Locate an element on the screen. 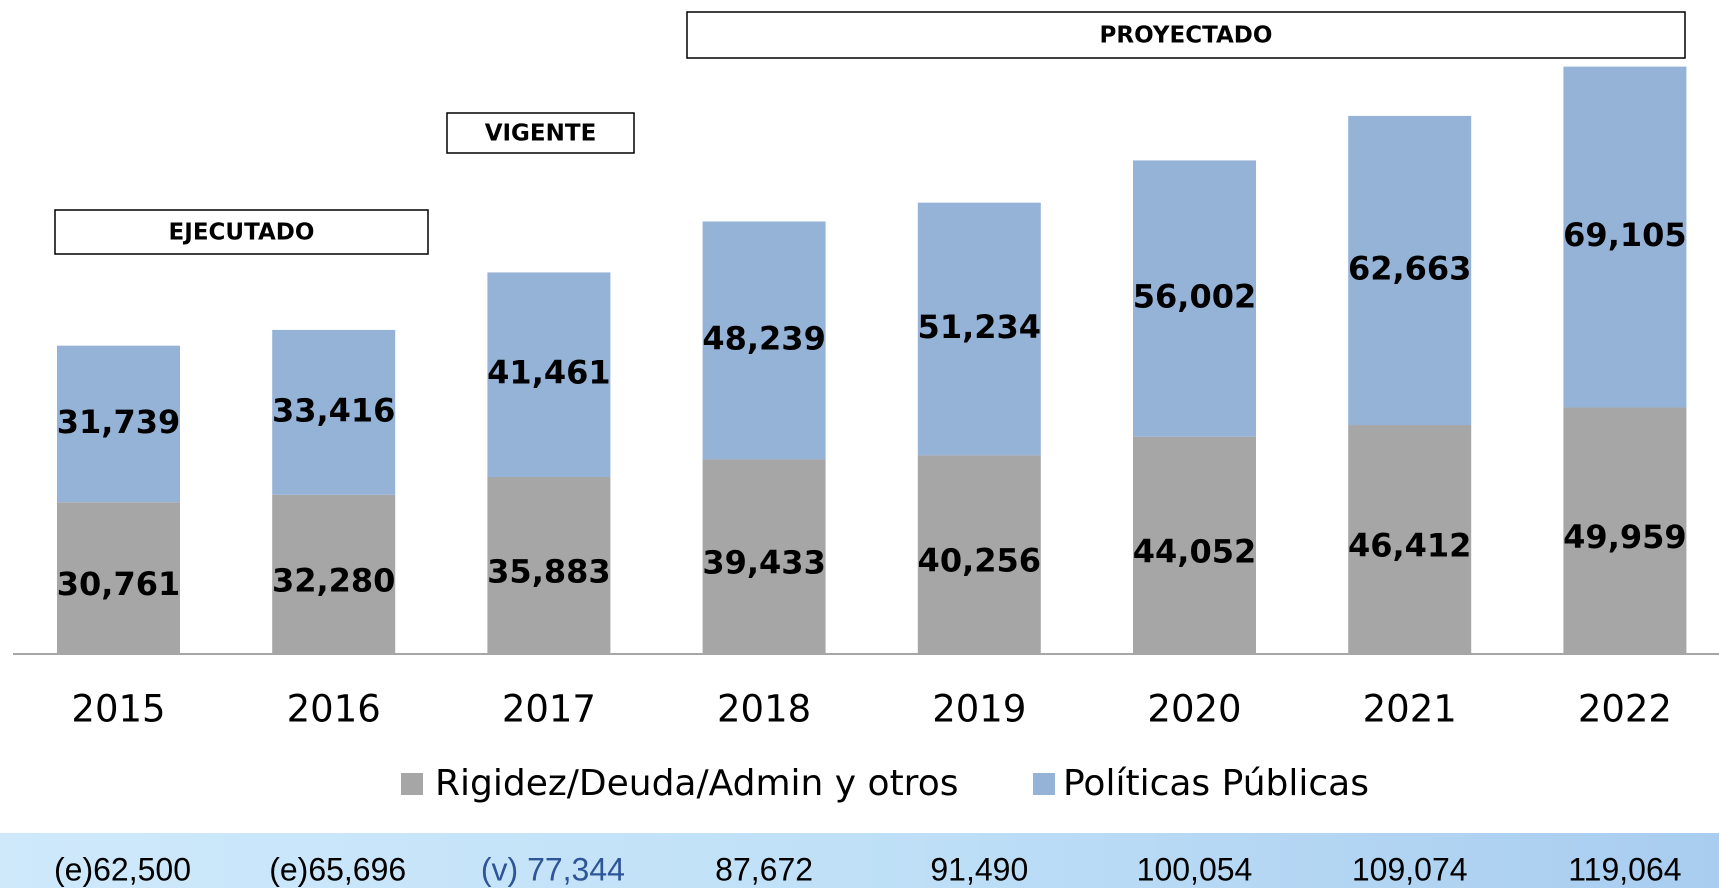  data-label: 51,234 is located at coordinates (979, 327).